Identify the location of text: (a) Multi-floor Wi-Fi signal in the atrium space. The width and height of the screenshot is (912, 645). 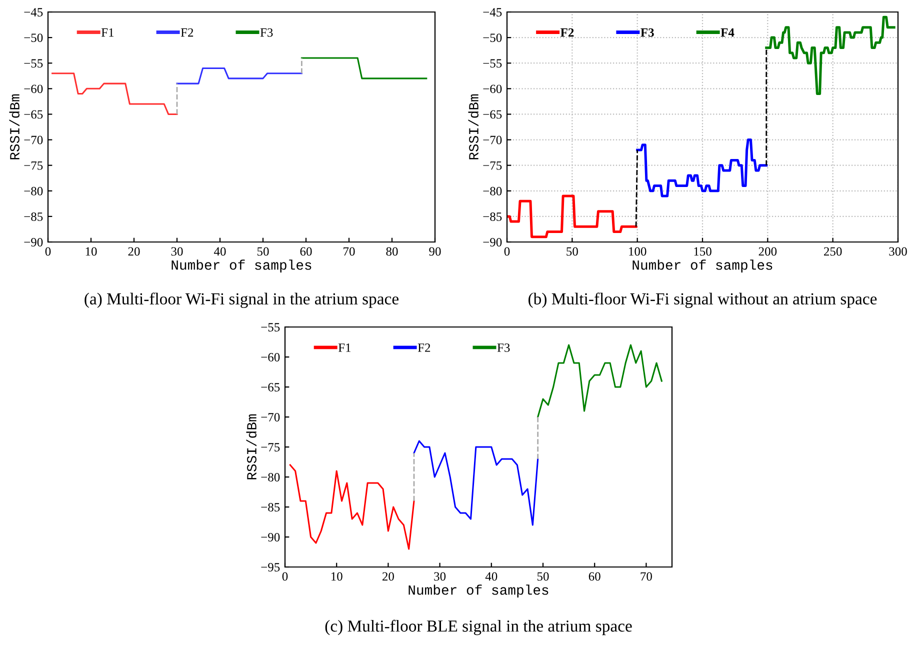
(241, 300).